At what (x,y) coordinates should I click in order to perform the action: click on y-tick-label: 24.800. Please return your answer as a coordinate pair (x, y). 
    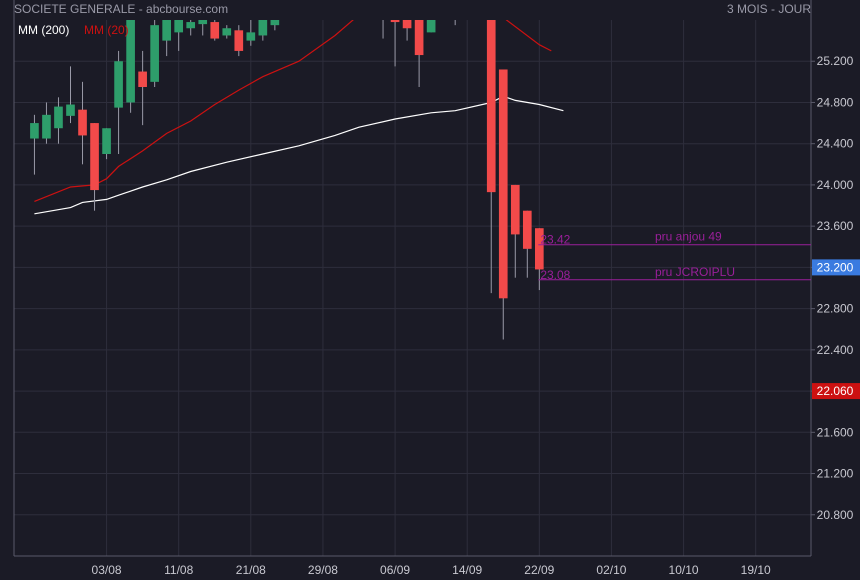
    Looking at the image, I should click on (835, 102).